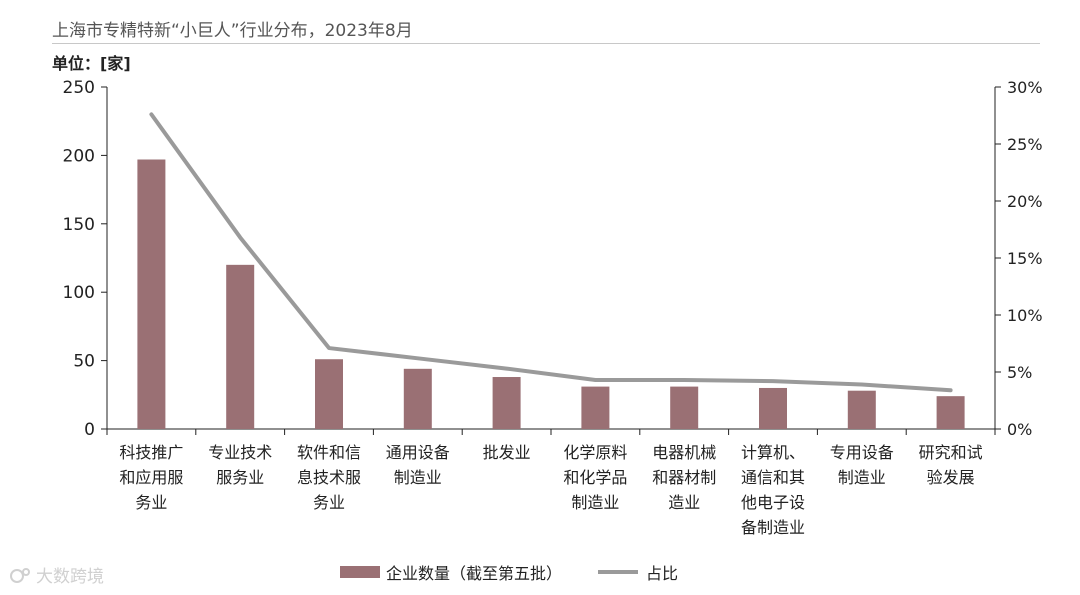 The width and height of the screenshot is (1080, 595). I want to click on x-axis-category-label-line: 息技术服, so click(329, 477).